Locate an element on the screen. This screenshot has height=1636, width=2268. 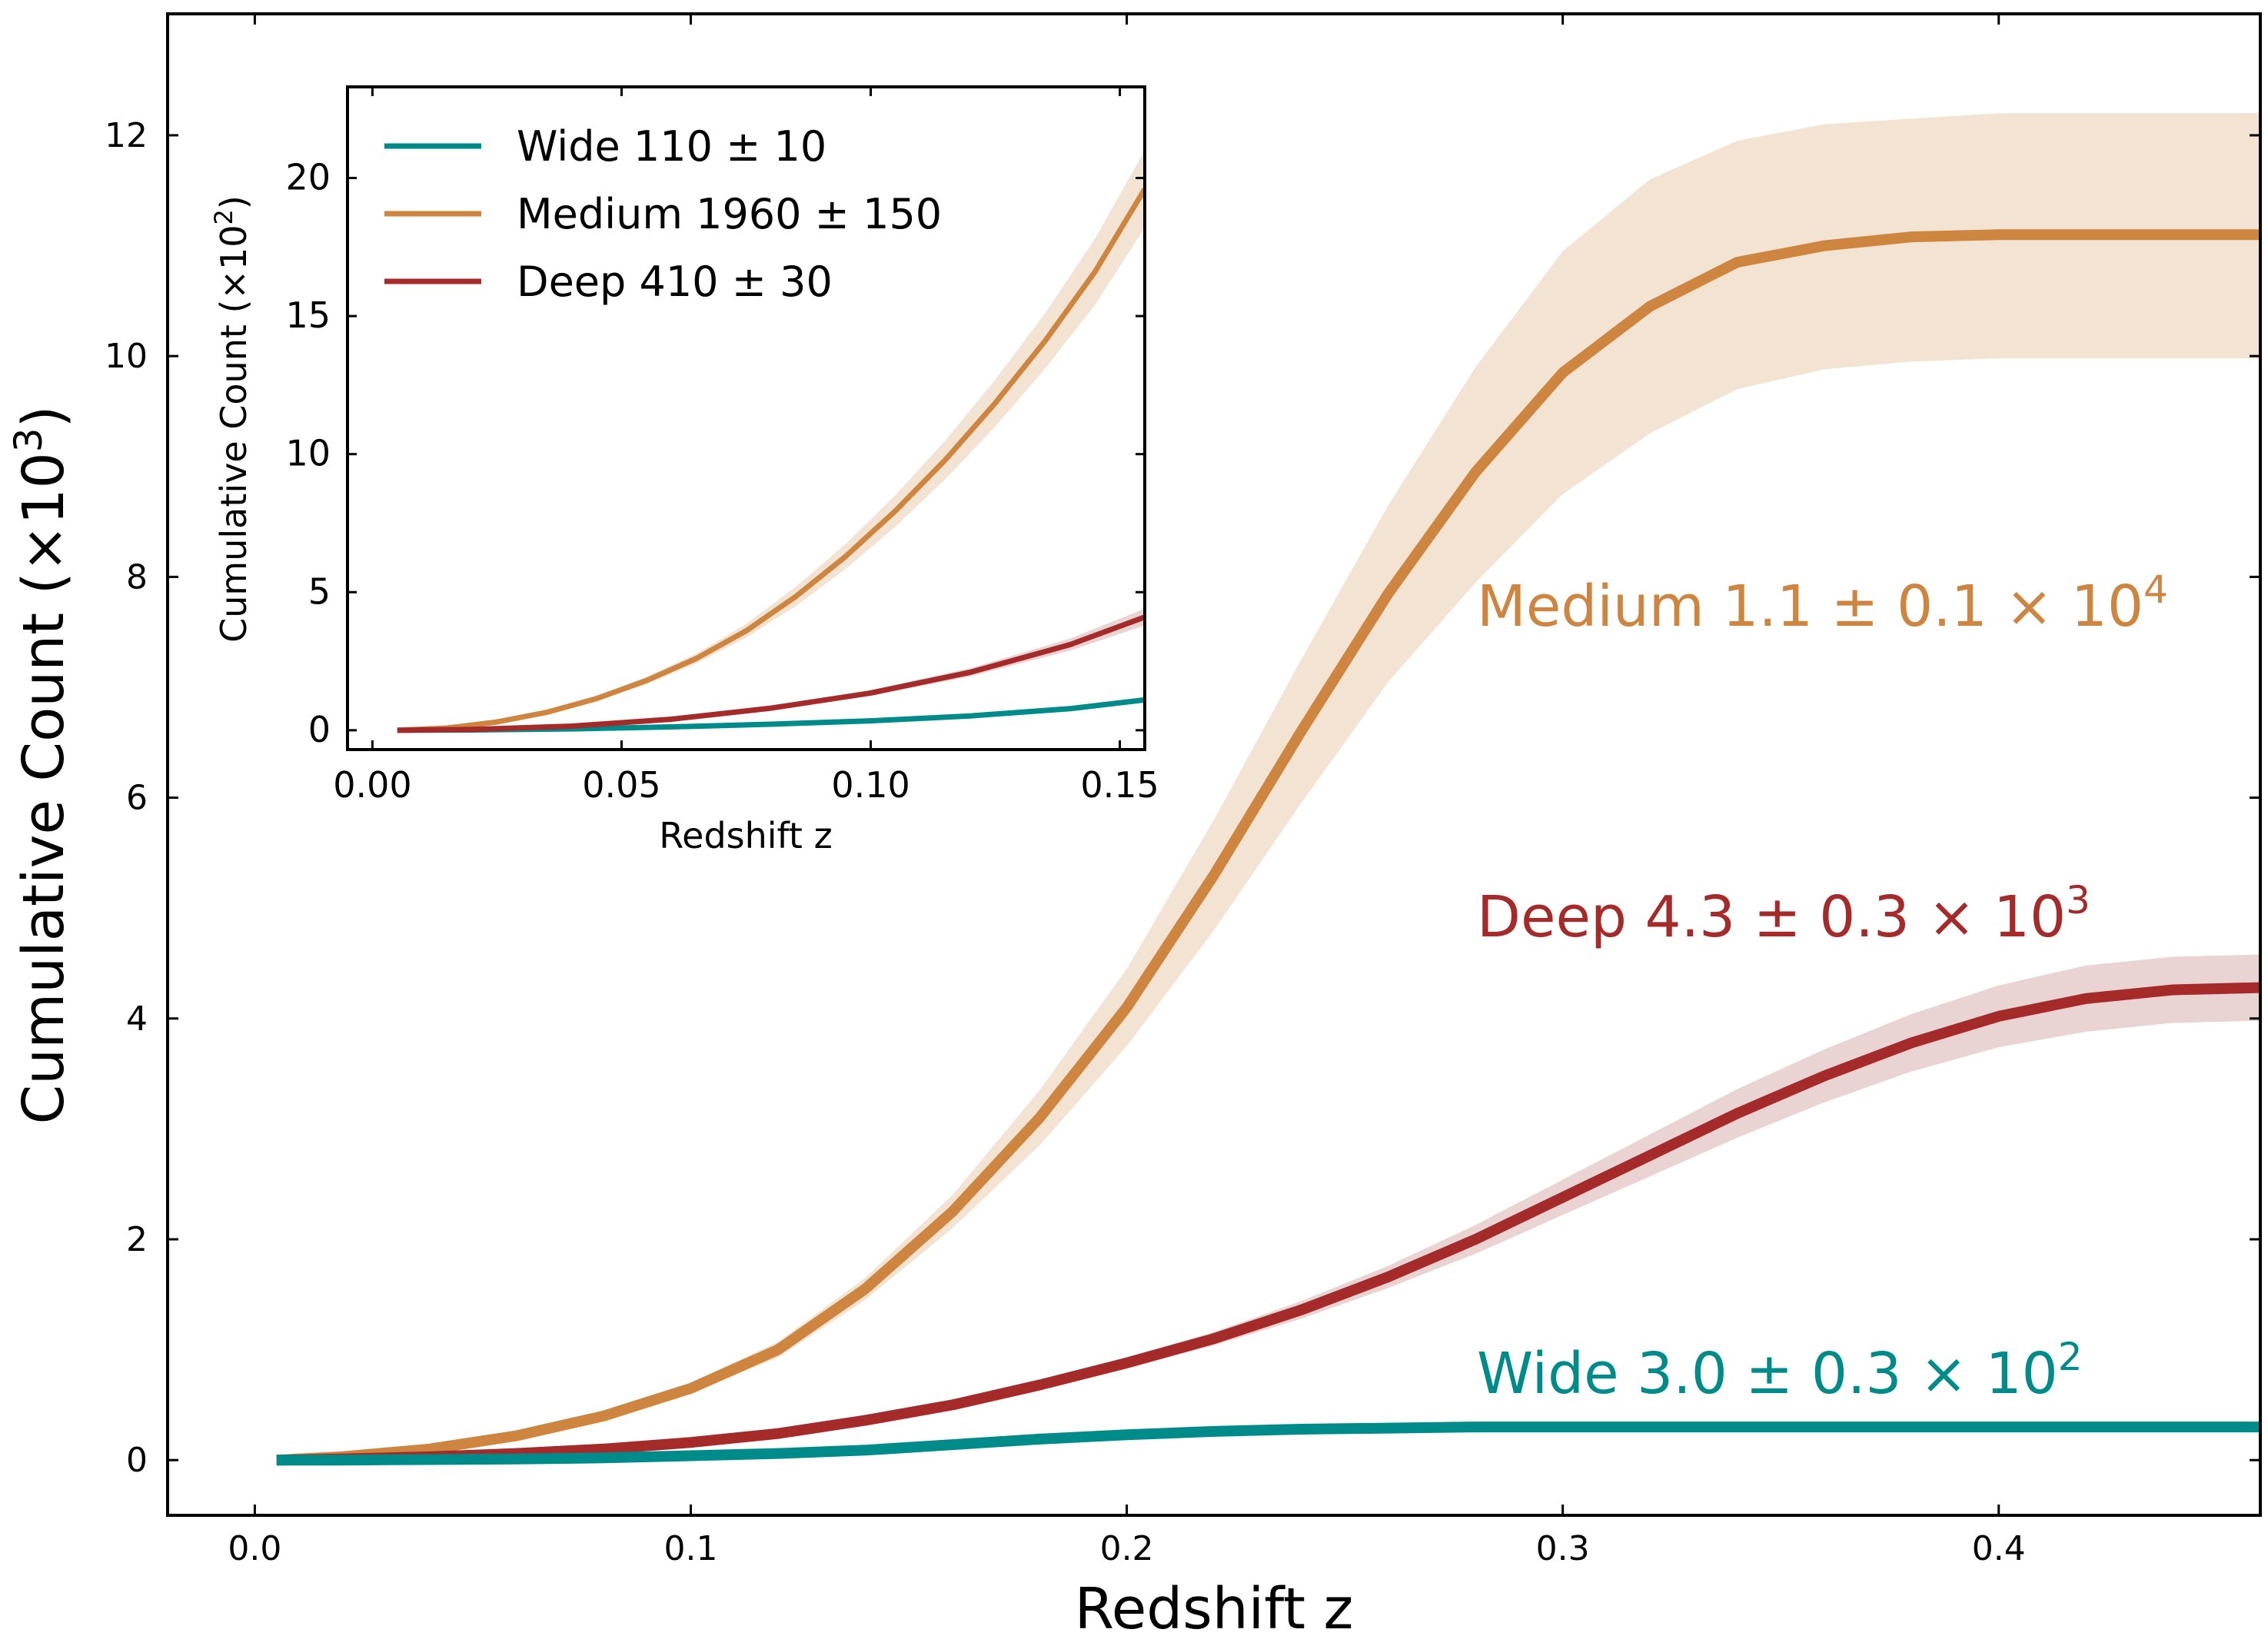
inset-y-tick-label: 15 is located at coordinates (308, 315).